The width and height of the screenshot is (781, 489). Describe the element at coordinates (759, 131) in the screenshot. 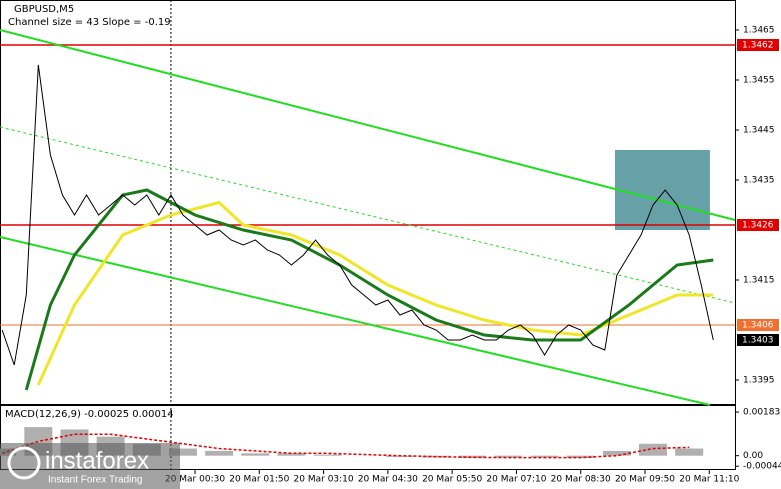

I see `y-tick-label: 1.3445` at that location.